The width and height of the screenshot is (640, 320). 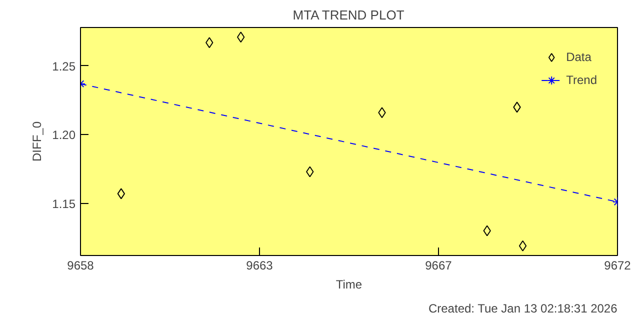 I want to click on x-tick-label: 9658, so click(x=80, y=265).